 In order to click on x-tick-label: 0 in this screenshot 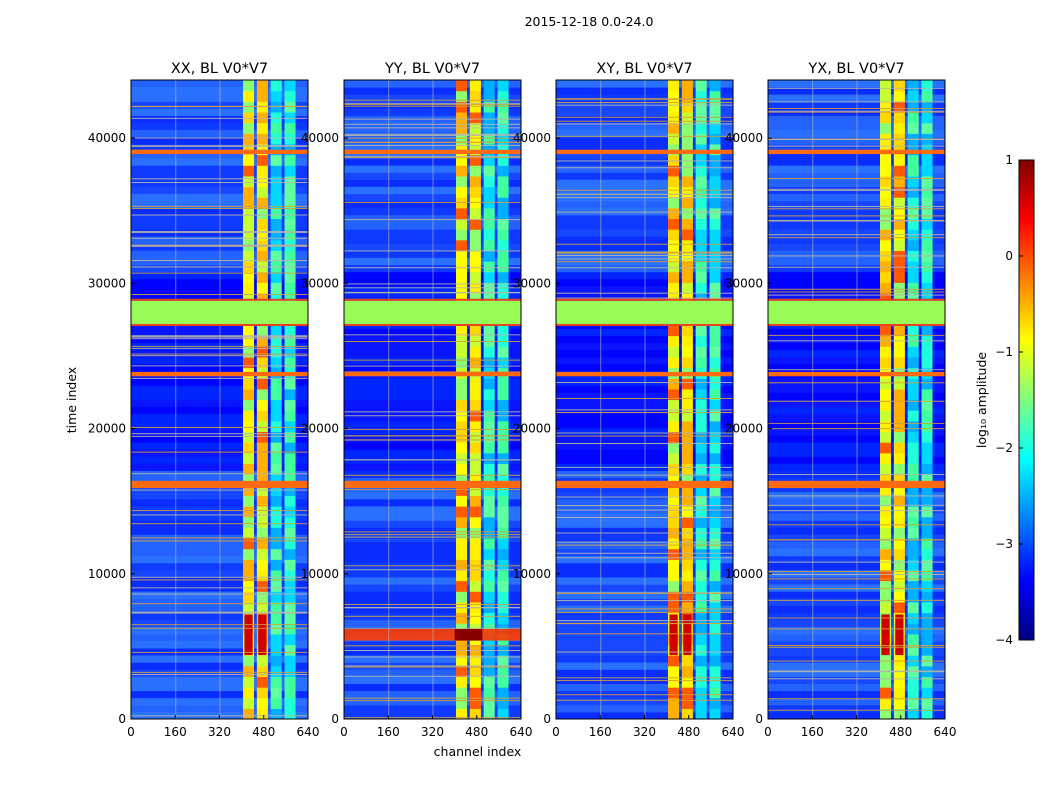, I will do `click(131, 732)`.